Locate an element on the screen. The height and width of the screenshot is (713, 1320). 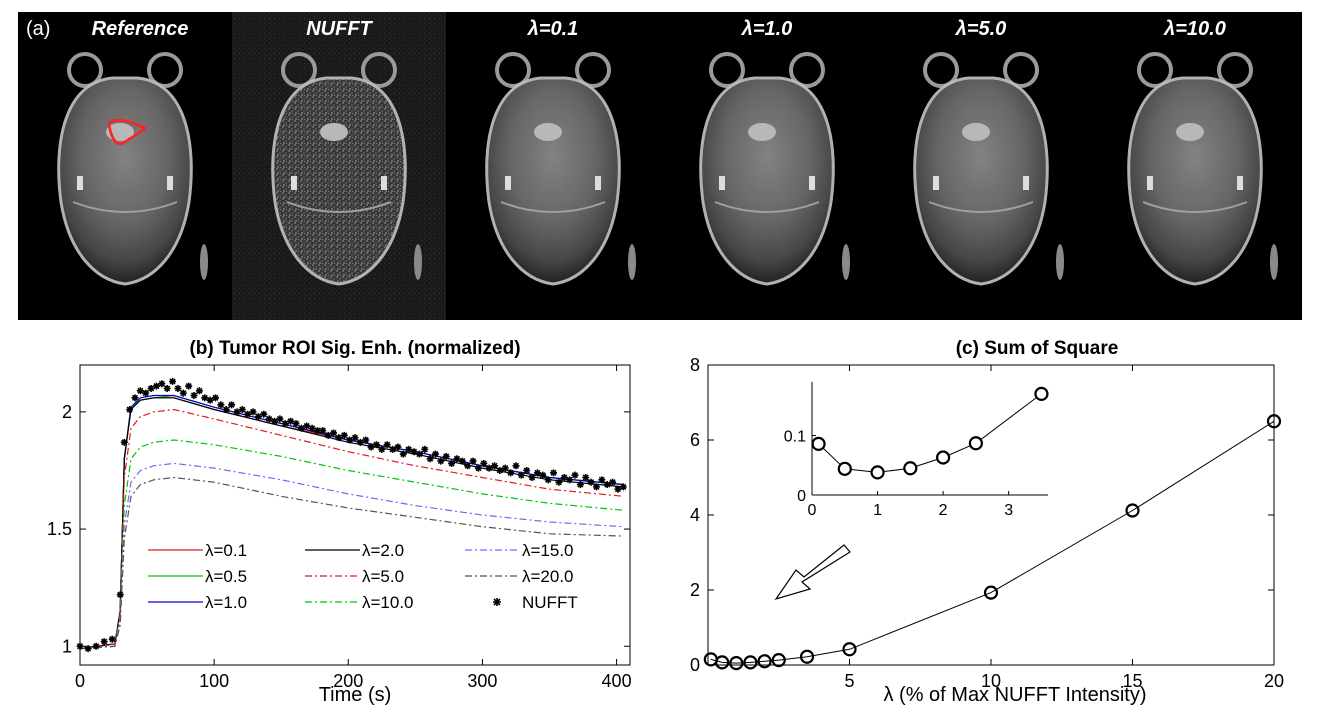
panel-a-label: (a) is located at coordinates (38, 29).